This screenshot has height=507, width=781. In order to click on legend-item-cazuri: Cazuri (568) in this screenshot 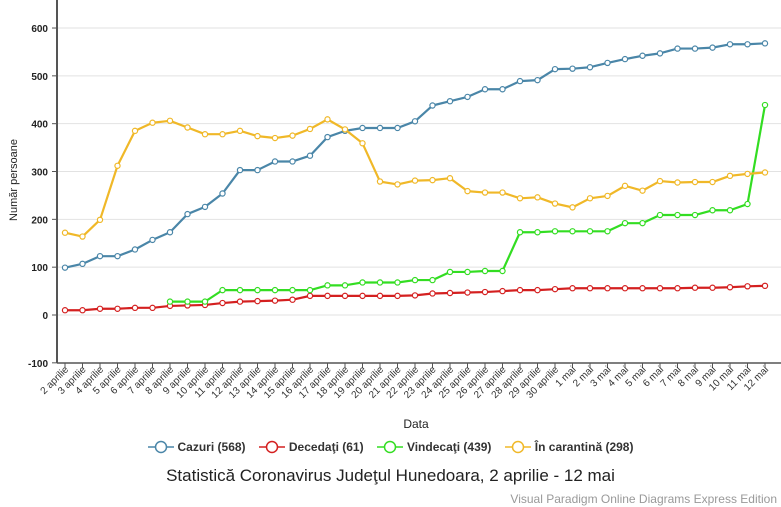, I will do `click(196, 447)`.